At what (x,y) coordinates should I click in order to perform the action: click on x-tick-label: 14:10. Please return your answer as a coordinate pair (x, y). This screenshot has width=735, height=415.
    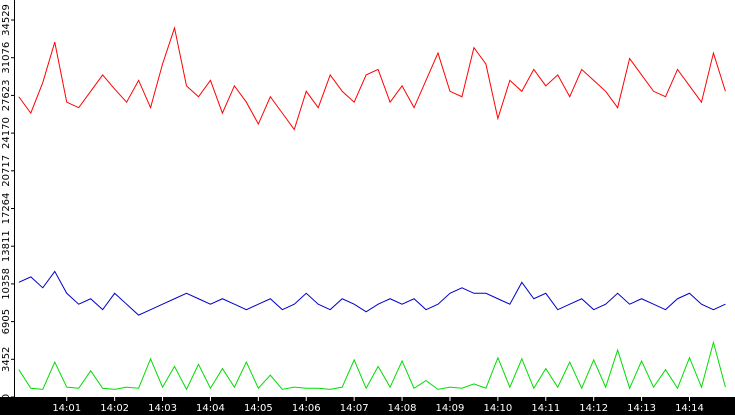
    Looking at the image, I should click on (497, 408).